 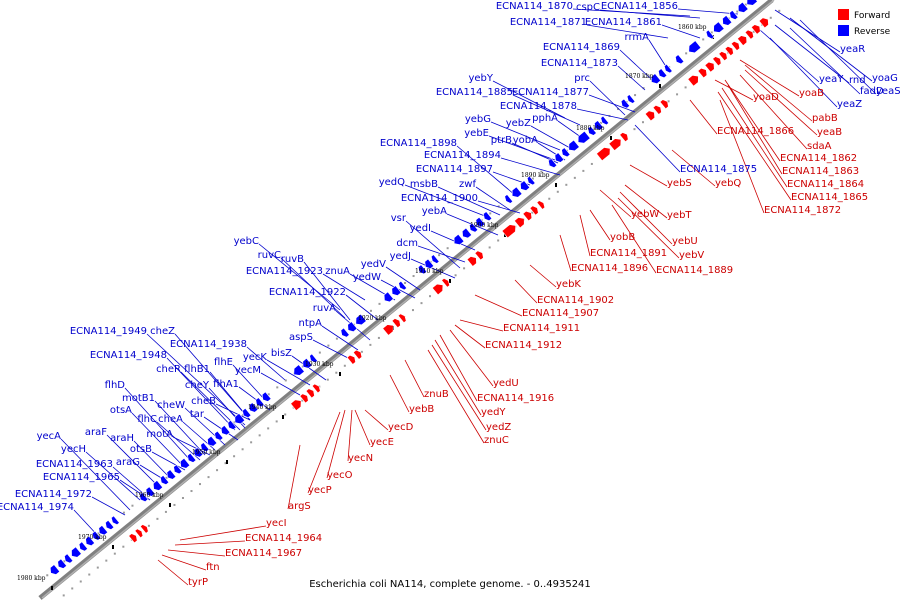 I want to click on forward-gene-label: ECNA114_1866, so click(x=755, y=131).